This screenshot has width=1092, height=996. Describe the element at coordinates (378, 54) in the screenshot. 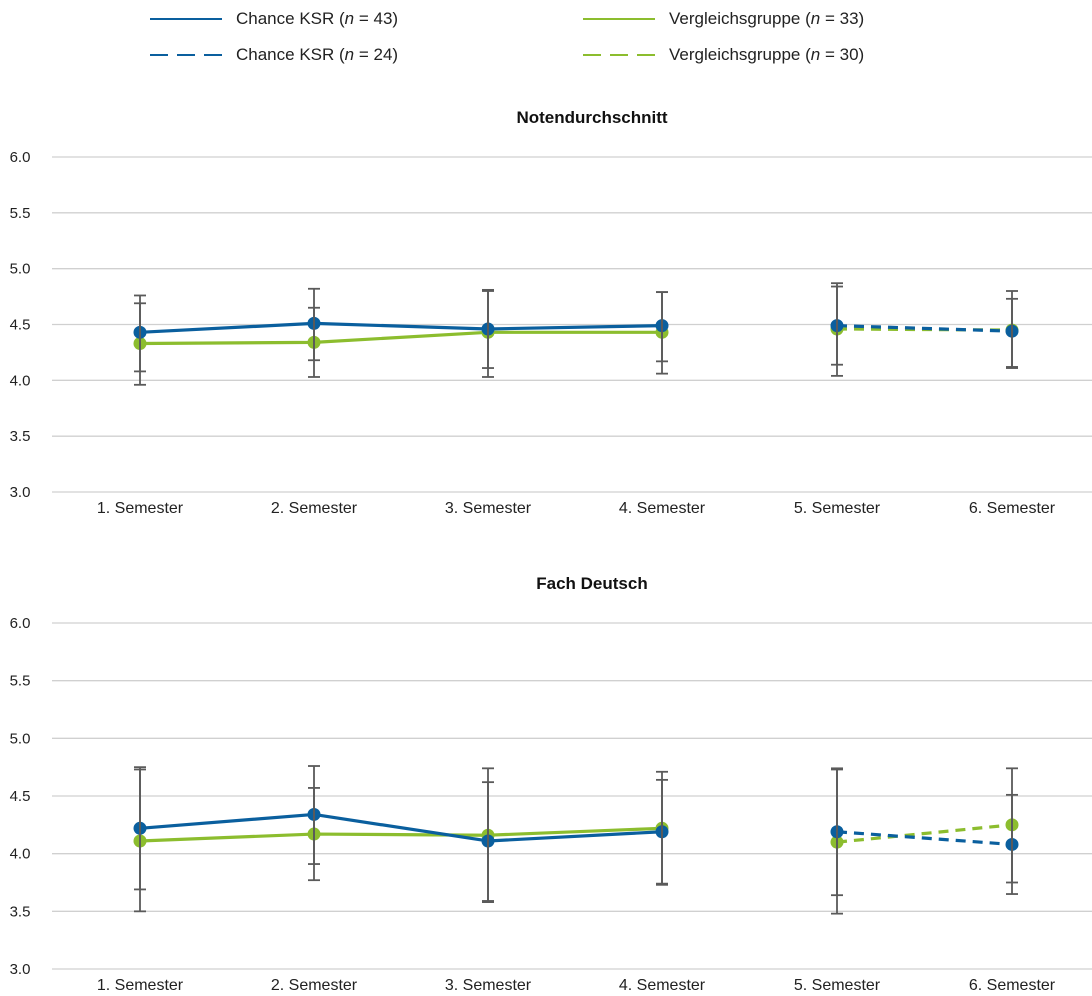

I see `legend-n-value: = 24)` at that location.